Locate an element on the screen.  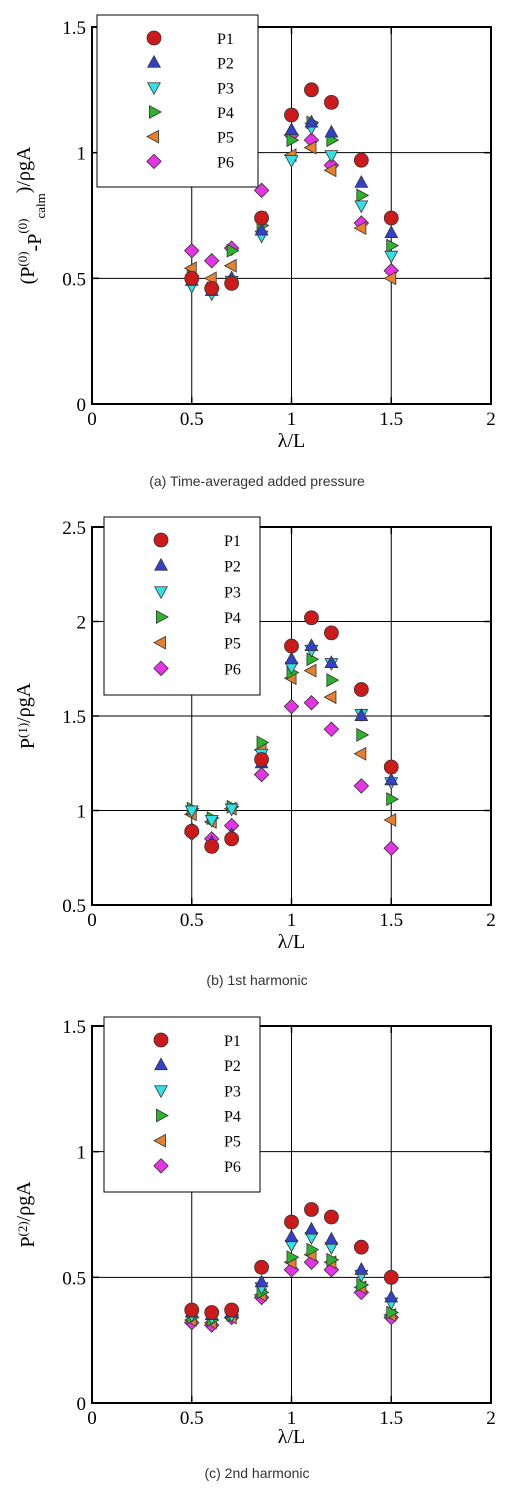
y-axis-label-base: (P is located at coordinates (28, 276).